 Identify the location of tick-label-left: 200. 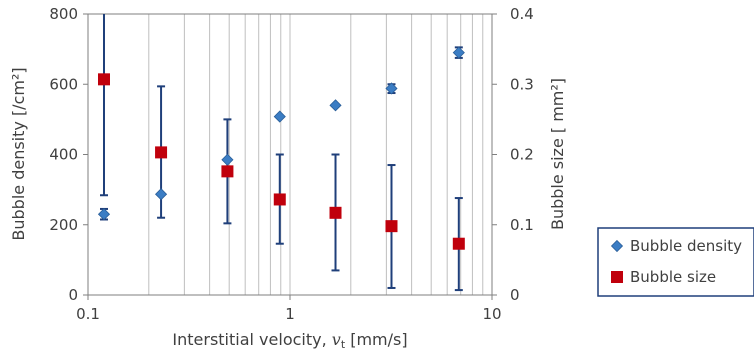
(63, 225).